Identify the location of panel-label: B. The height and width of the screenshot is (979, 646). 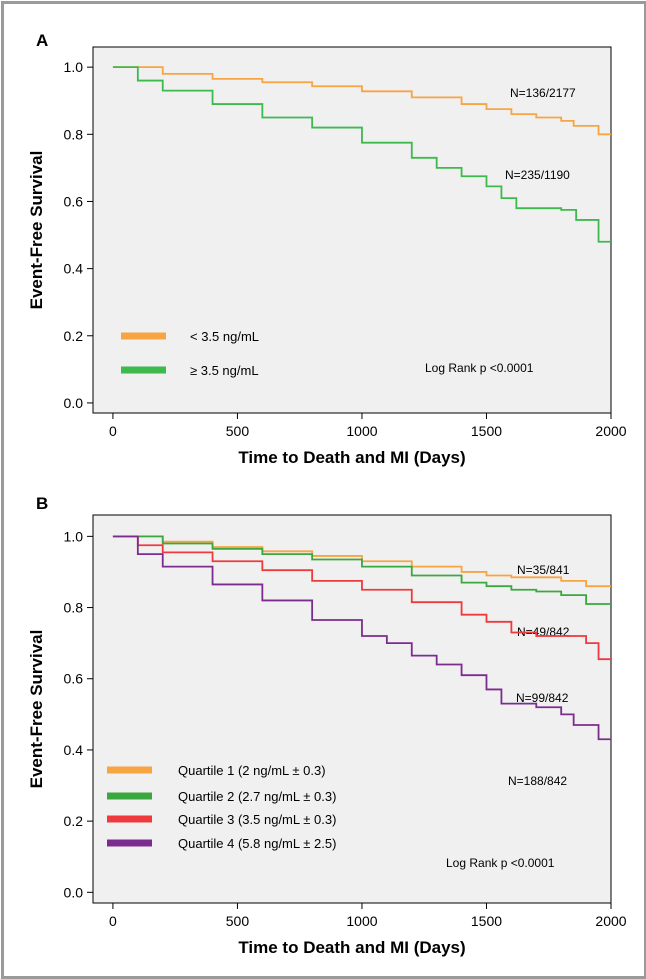
(42, 503).